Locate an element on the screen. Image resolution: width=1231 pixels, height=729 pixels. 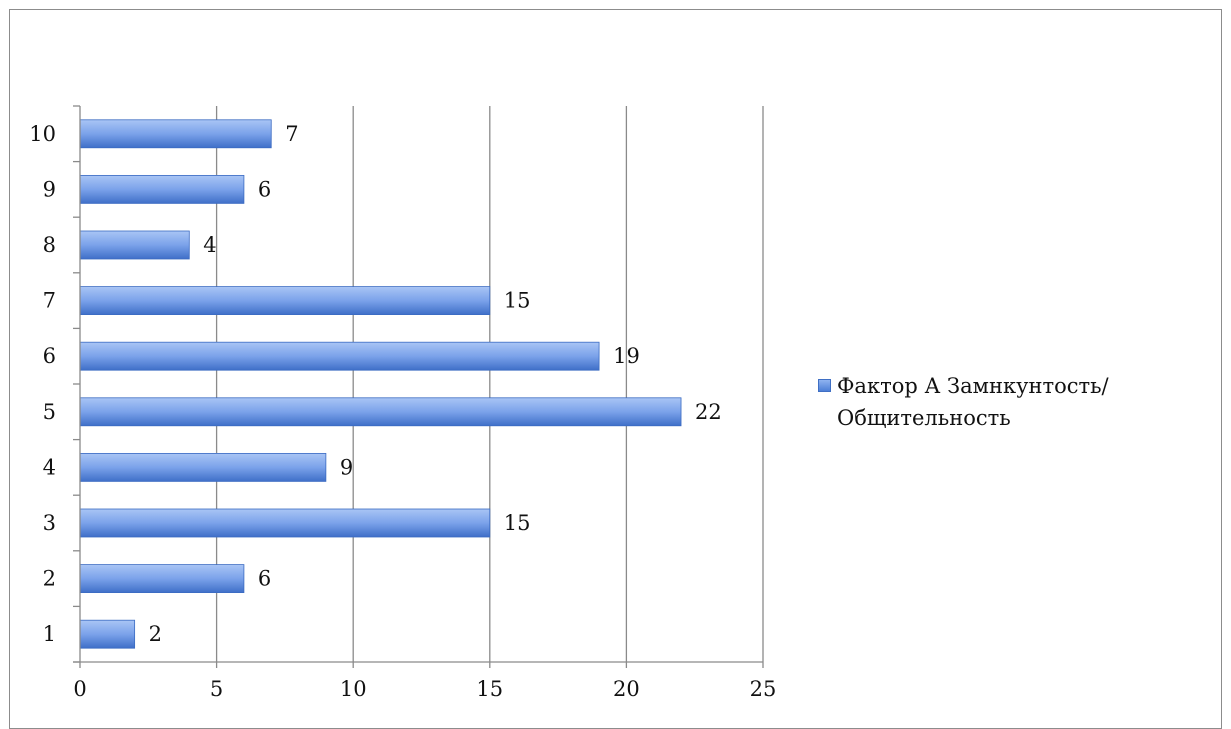
data-label: 19 is located at coordinates (626, 356).